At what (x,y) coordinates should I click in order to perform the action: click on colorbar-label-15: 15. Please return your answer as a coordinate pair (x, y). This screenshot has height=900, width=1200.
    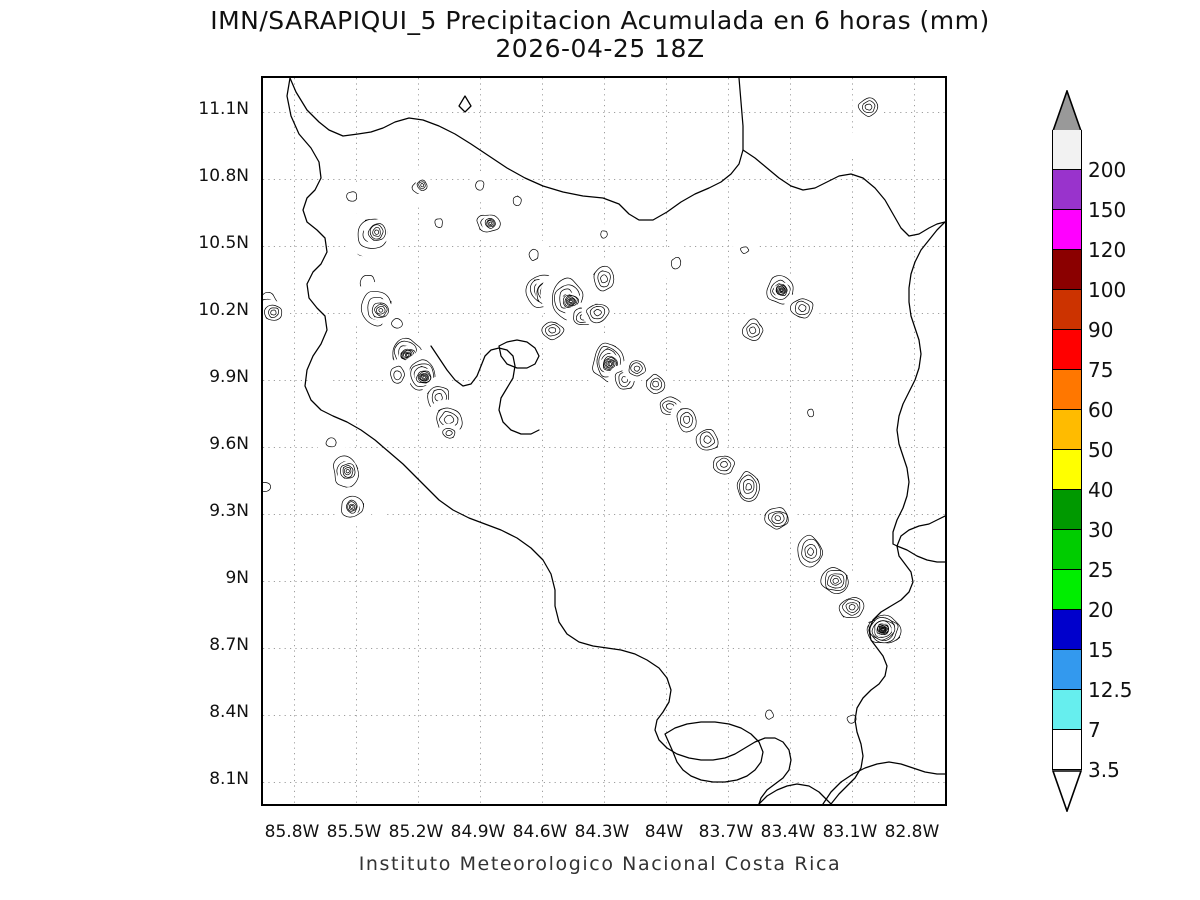
    Looking at the image, I should click on (1101, 650).